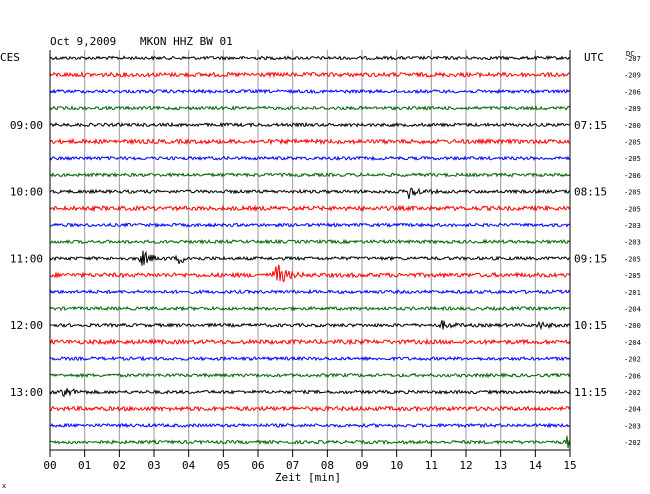 Image resolution: width=650 pixels, height=494 pixels. Describe the element at coordinates (590, 125) in the screenshot. I see `right-time-label: 07:15` at that location.